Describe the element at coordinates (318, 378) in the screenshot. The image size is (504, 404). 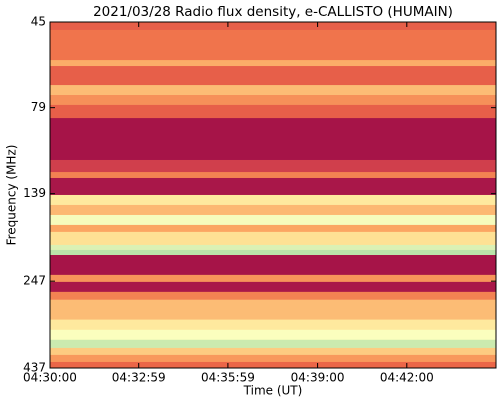
I see `x-tick-label: 04:39:00` at that location.